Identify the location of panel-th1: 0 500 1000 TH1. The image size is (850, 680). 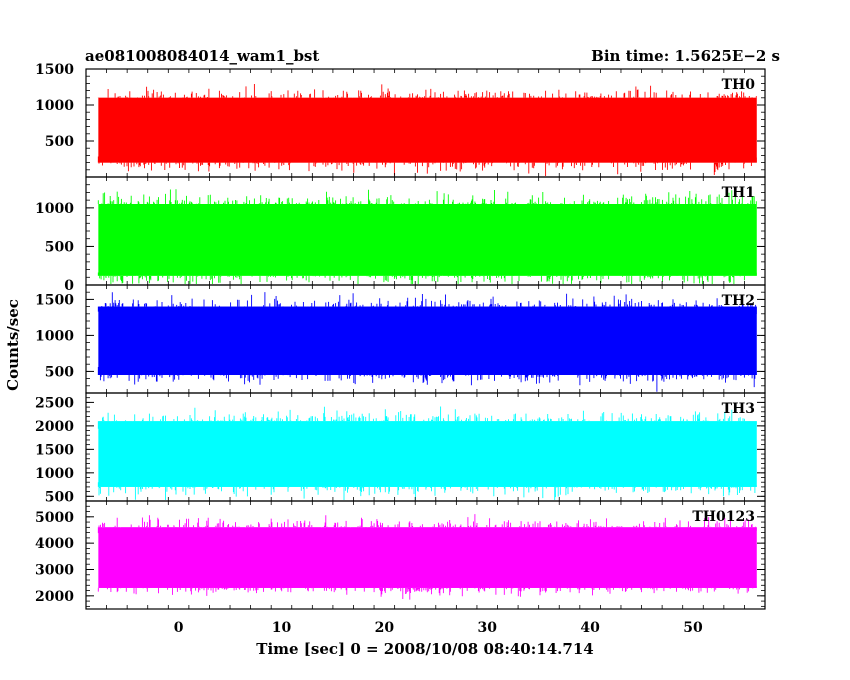
(400, 235).